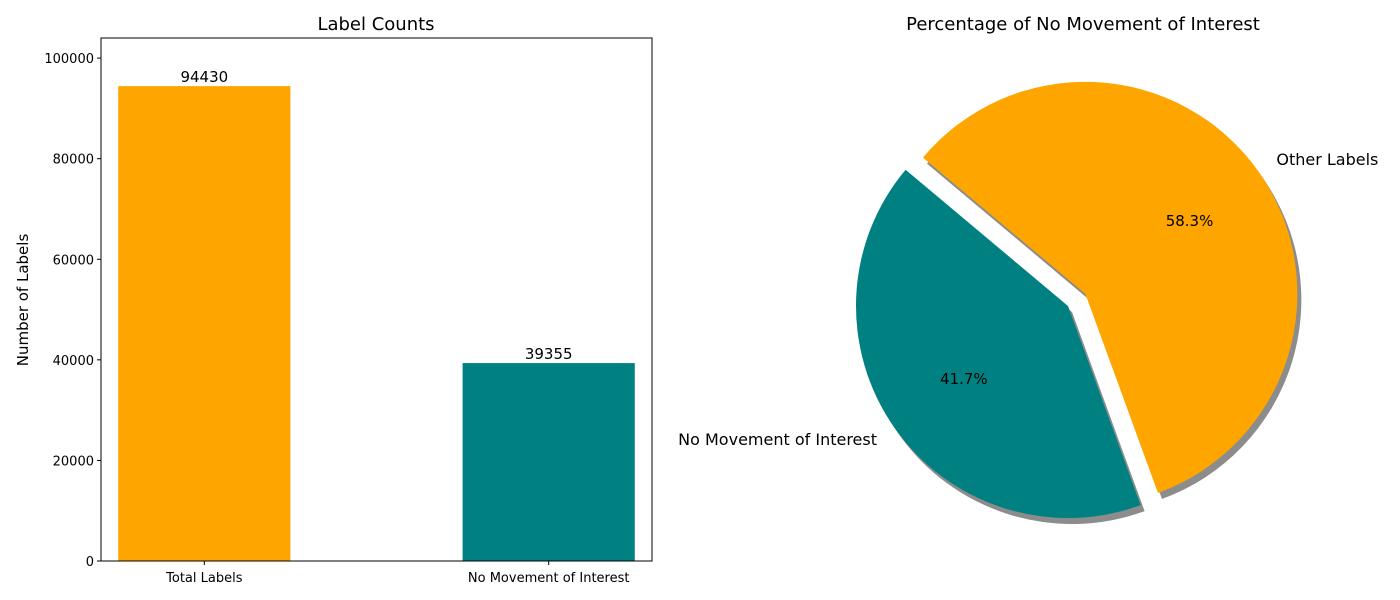 This screenshot has height=600, width=1400. Describe the element at coordinates (1083, 24) in the screenshot. I see `pie-chart-title: Percentage of No Movement of Interest` at that location.